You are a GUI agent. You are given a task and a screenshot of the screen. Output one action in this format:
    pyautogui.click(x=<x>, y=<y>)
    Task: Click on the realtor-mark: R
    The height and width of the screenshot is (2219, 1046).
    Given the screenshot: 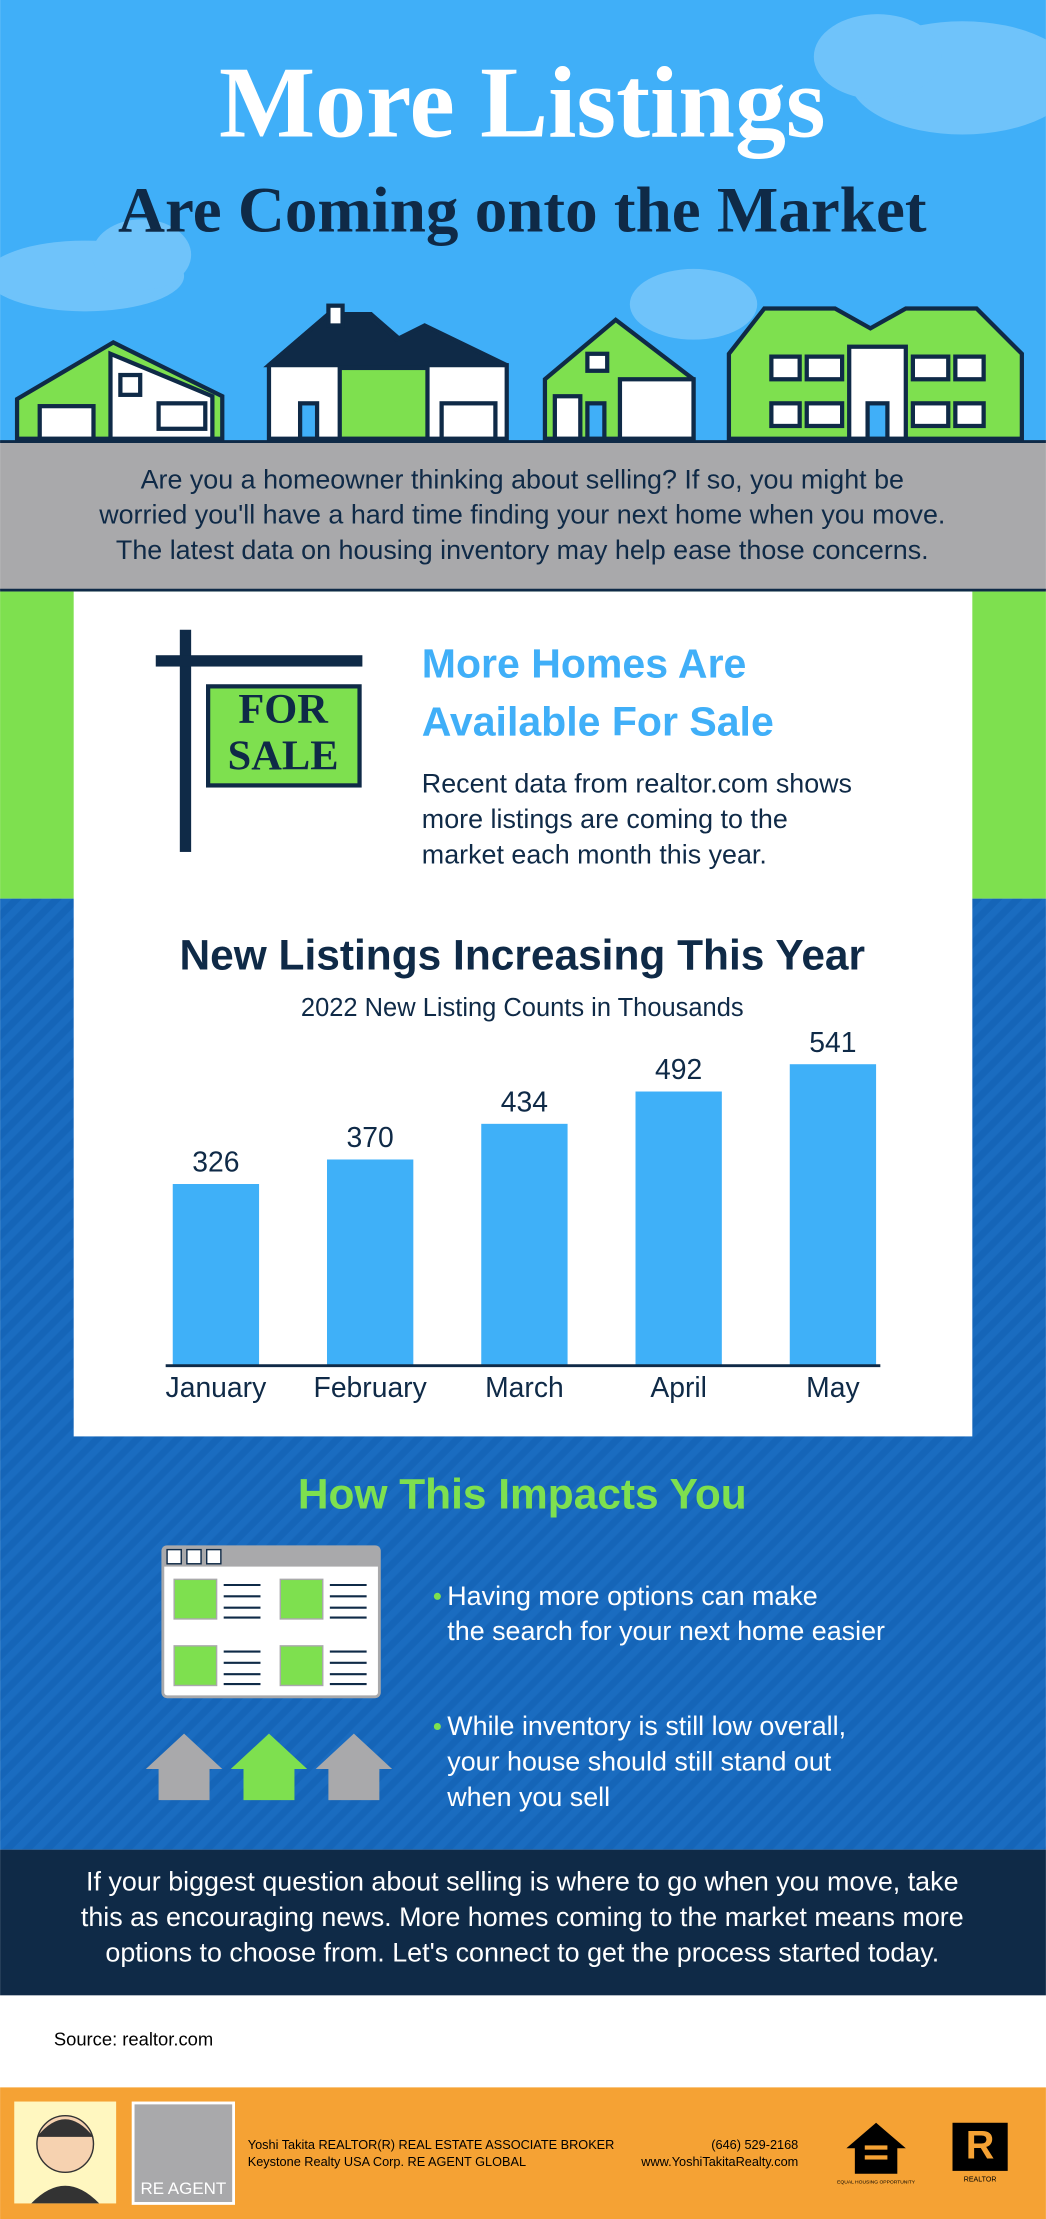 What is the action you would take?
    pyautogui.click(x=980, y=2146)
    